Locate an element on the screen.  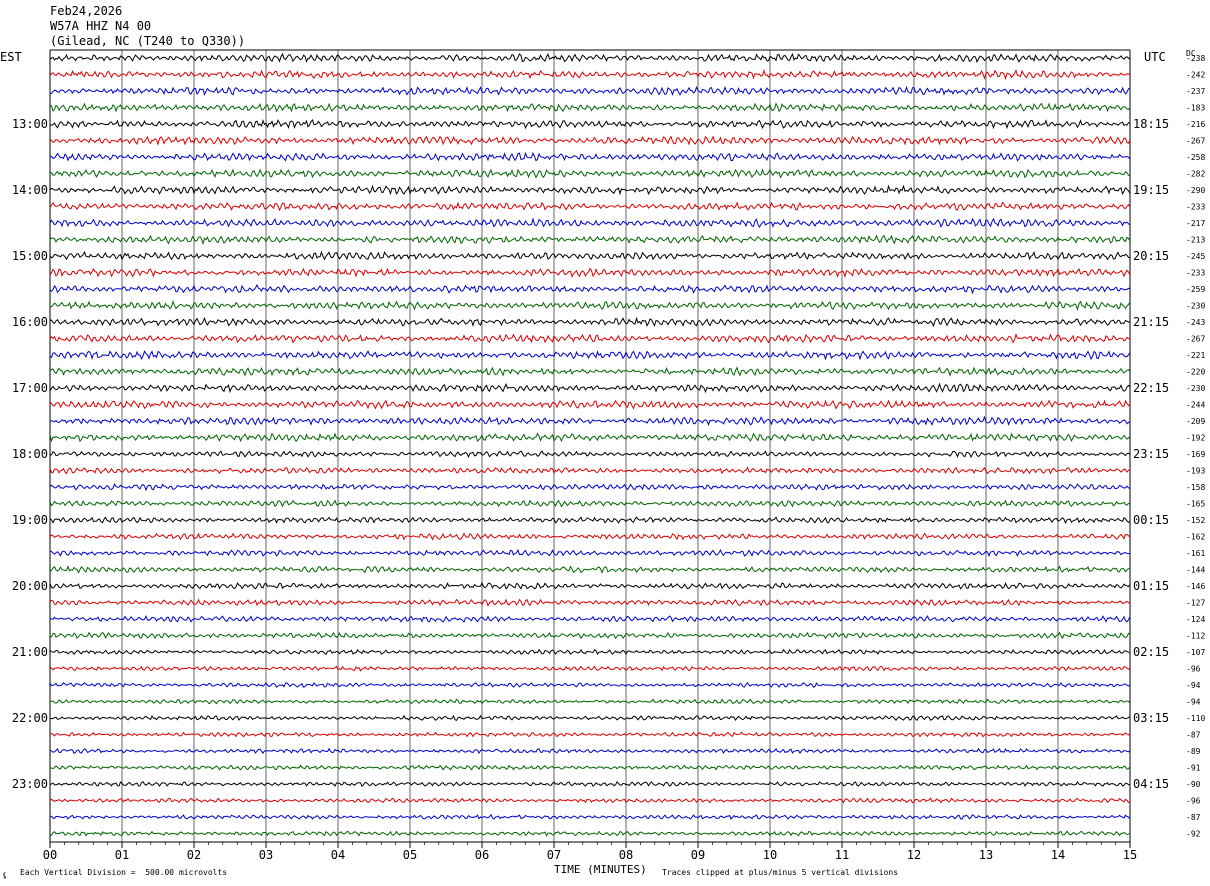
left-hour-label: 14:00 is located at coordinates (30, 190).